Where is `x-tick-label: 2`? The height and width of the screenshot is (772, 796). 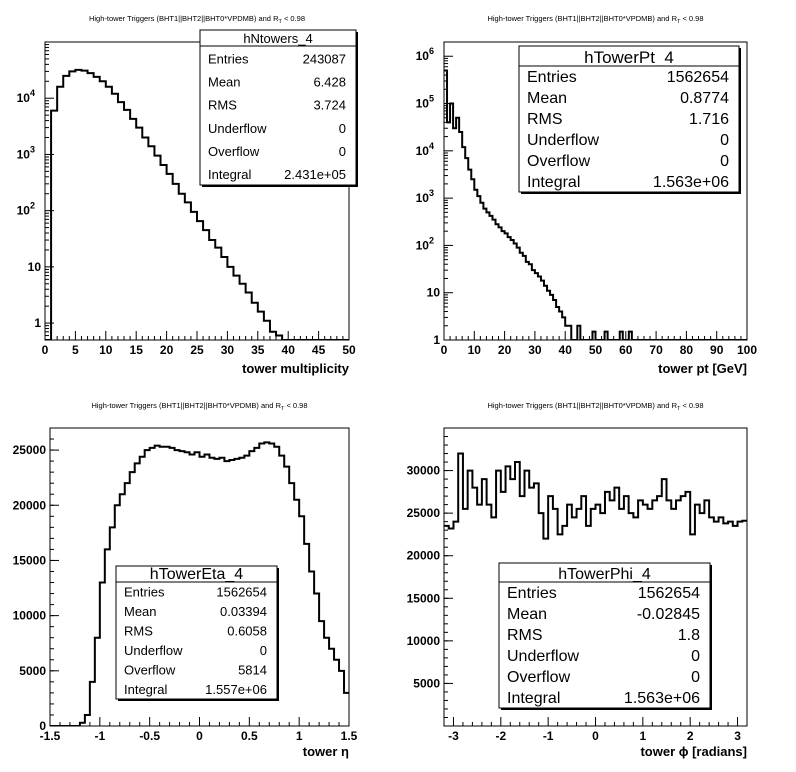 x-tick-label: 2 is located at coordinates (690, 736).